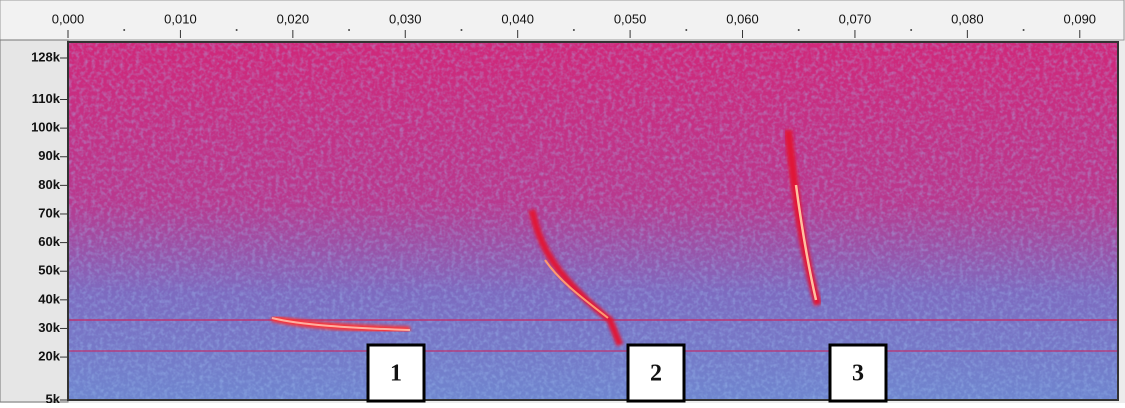  What do you see at coordinates (46, 56) in the screenshot?
I see `y-tick-label: 128k` at bounding box center [46, 56].